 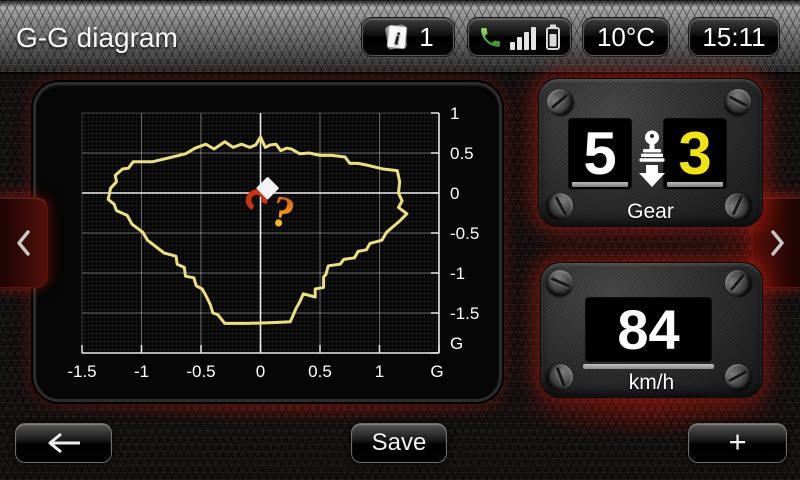 What do you see at coordinates (777, 242) in the screenshot?
I see `chevron-right-icon` at bounding box center [777, 242].